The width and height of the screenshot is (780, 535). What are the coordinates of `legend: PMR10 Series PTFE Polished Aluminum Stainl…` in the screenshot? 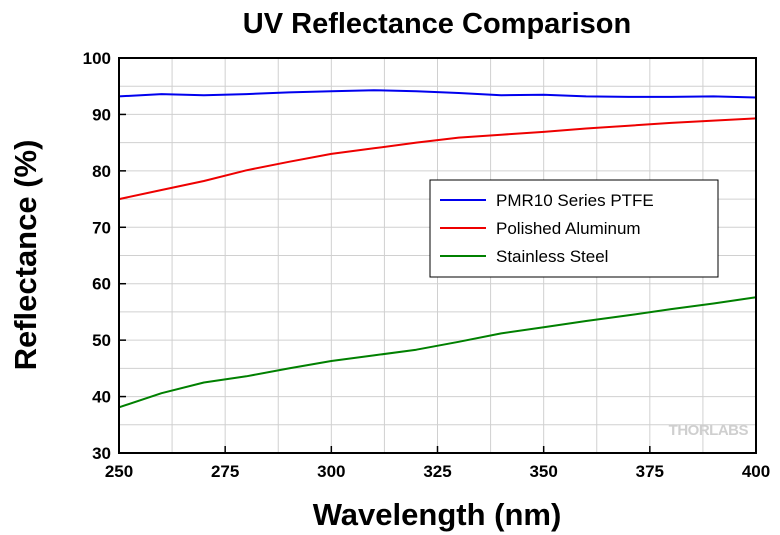 It's located at (574, 228).